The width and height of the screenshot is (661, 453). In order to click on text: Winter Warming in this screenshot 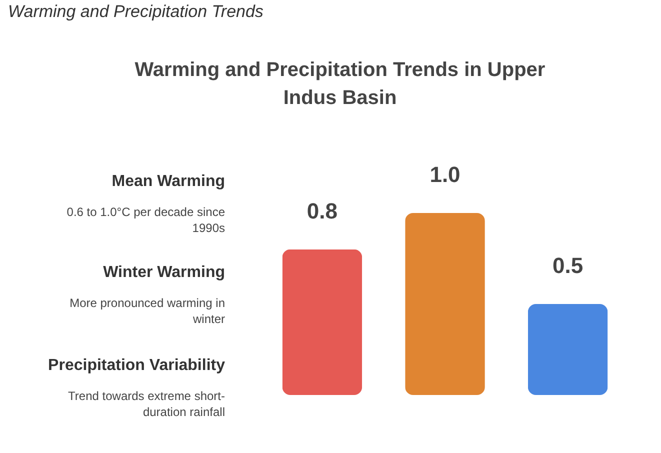, I will do `click(164, 272)`.